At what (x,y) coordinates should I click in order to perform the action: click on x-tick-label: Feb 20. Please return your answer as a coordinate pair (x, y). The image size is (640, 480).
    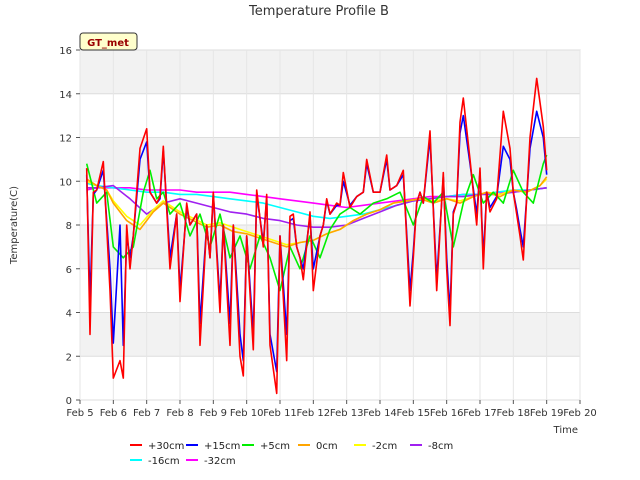
    Looking at the image, I should click on (580, 413).